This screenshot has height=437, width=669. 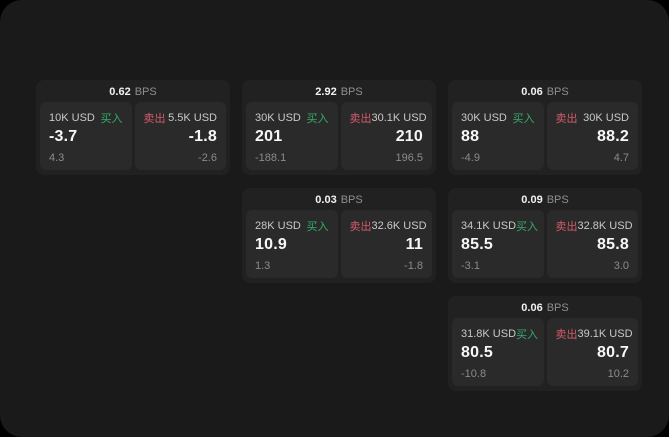 What do you see at coordinates (613, 244) in the screenshot?
I see `sell-quote-value: 85.8` at bounding box center [613, 244].